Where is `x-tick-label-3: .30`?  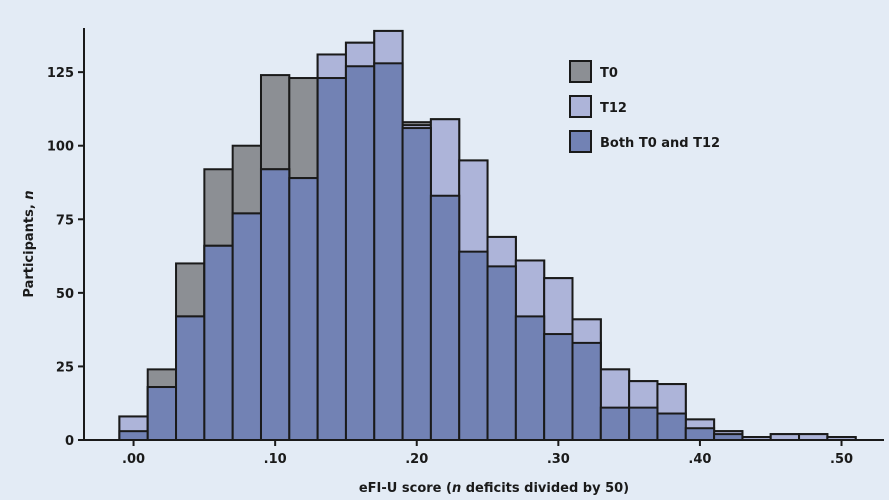 x-tick-label-3: .30 is located at coordinates (558, 459).